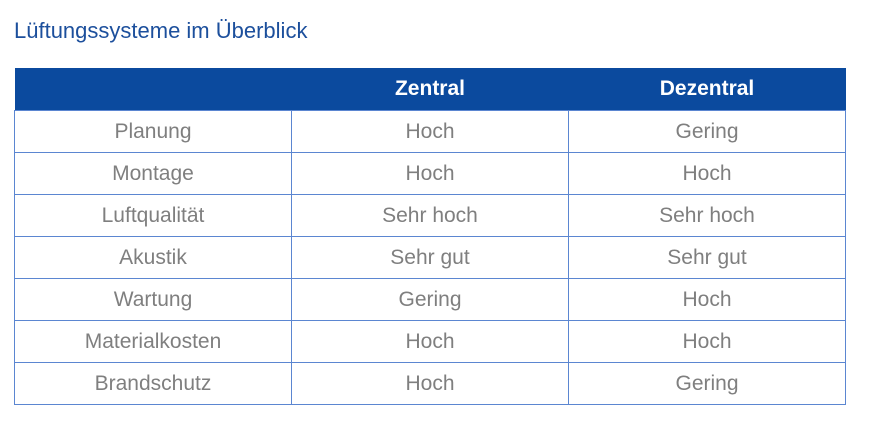 This screenshot has height=425, width=872. Describe the element at coordinates (153, 383) in the screenshot. I see `row-label: Brandschutz` at that location.